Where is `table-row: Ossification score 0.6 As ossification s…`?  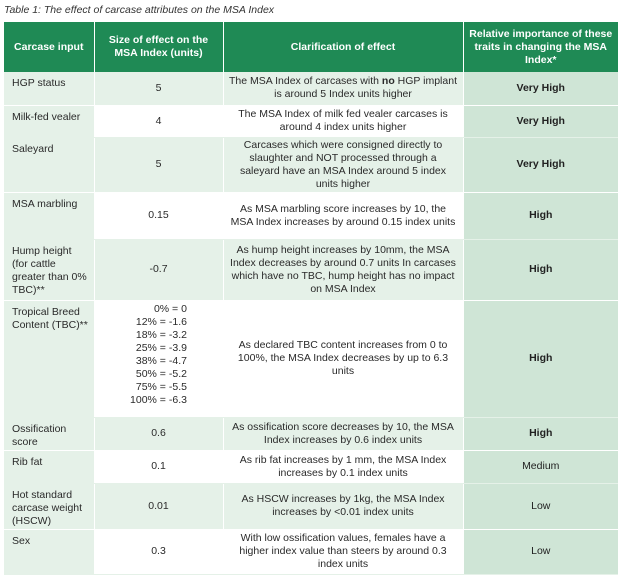 table-row: Ossification score 0.6 As ossification s… is located at coordinates (311, 434).